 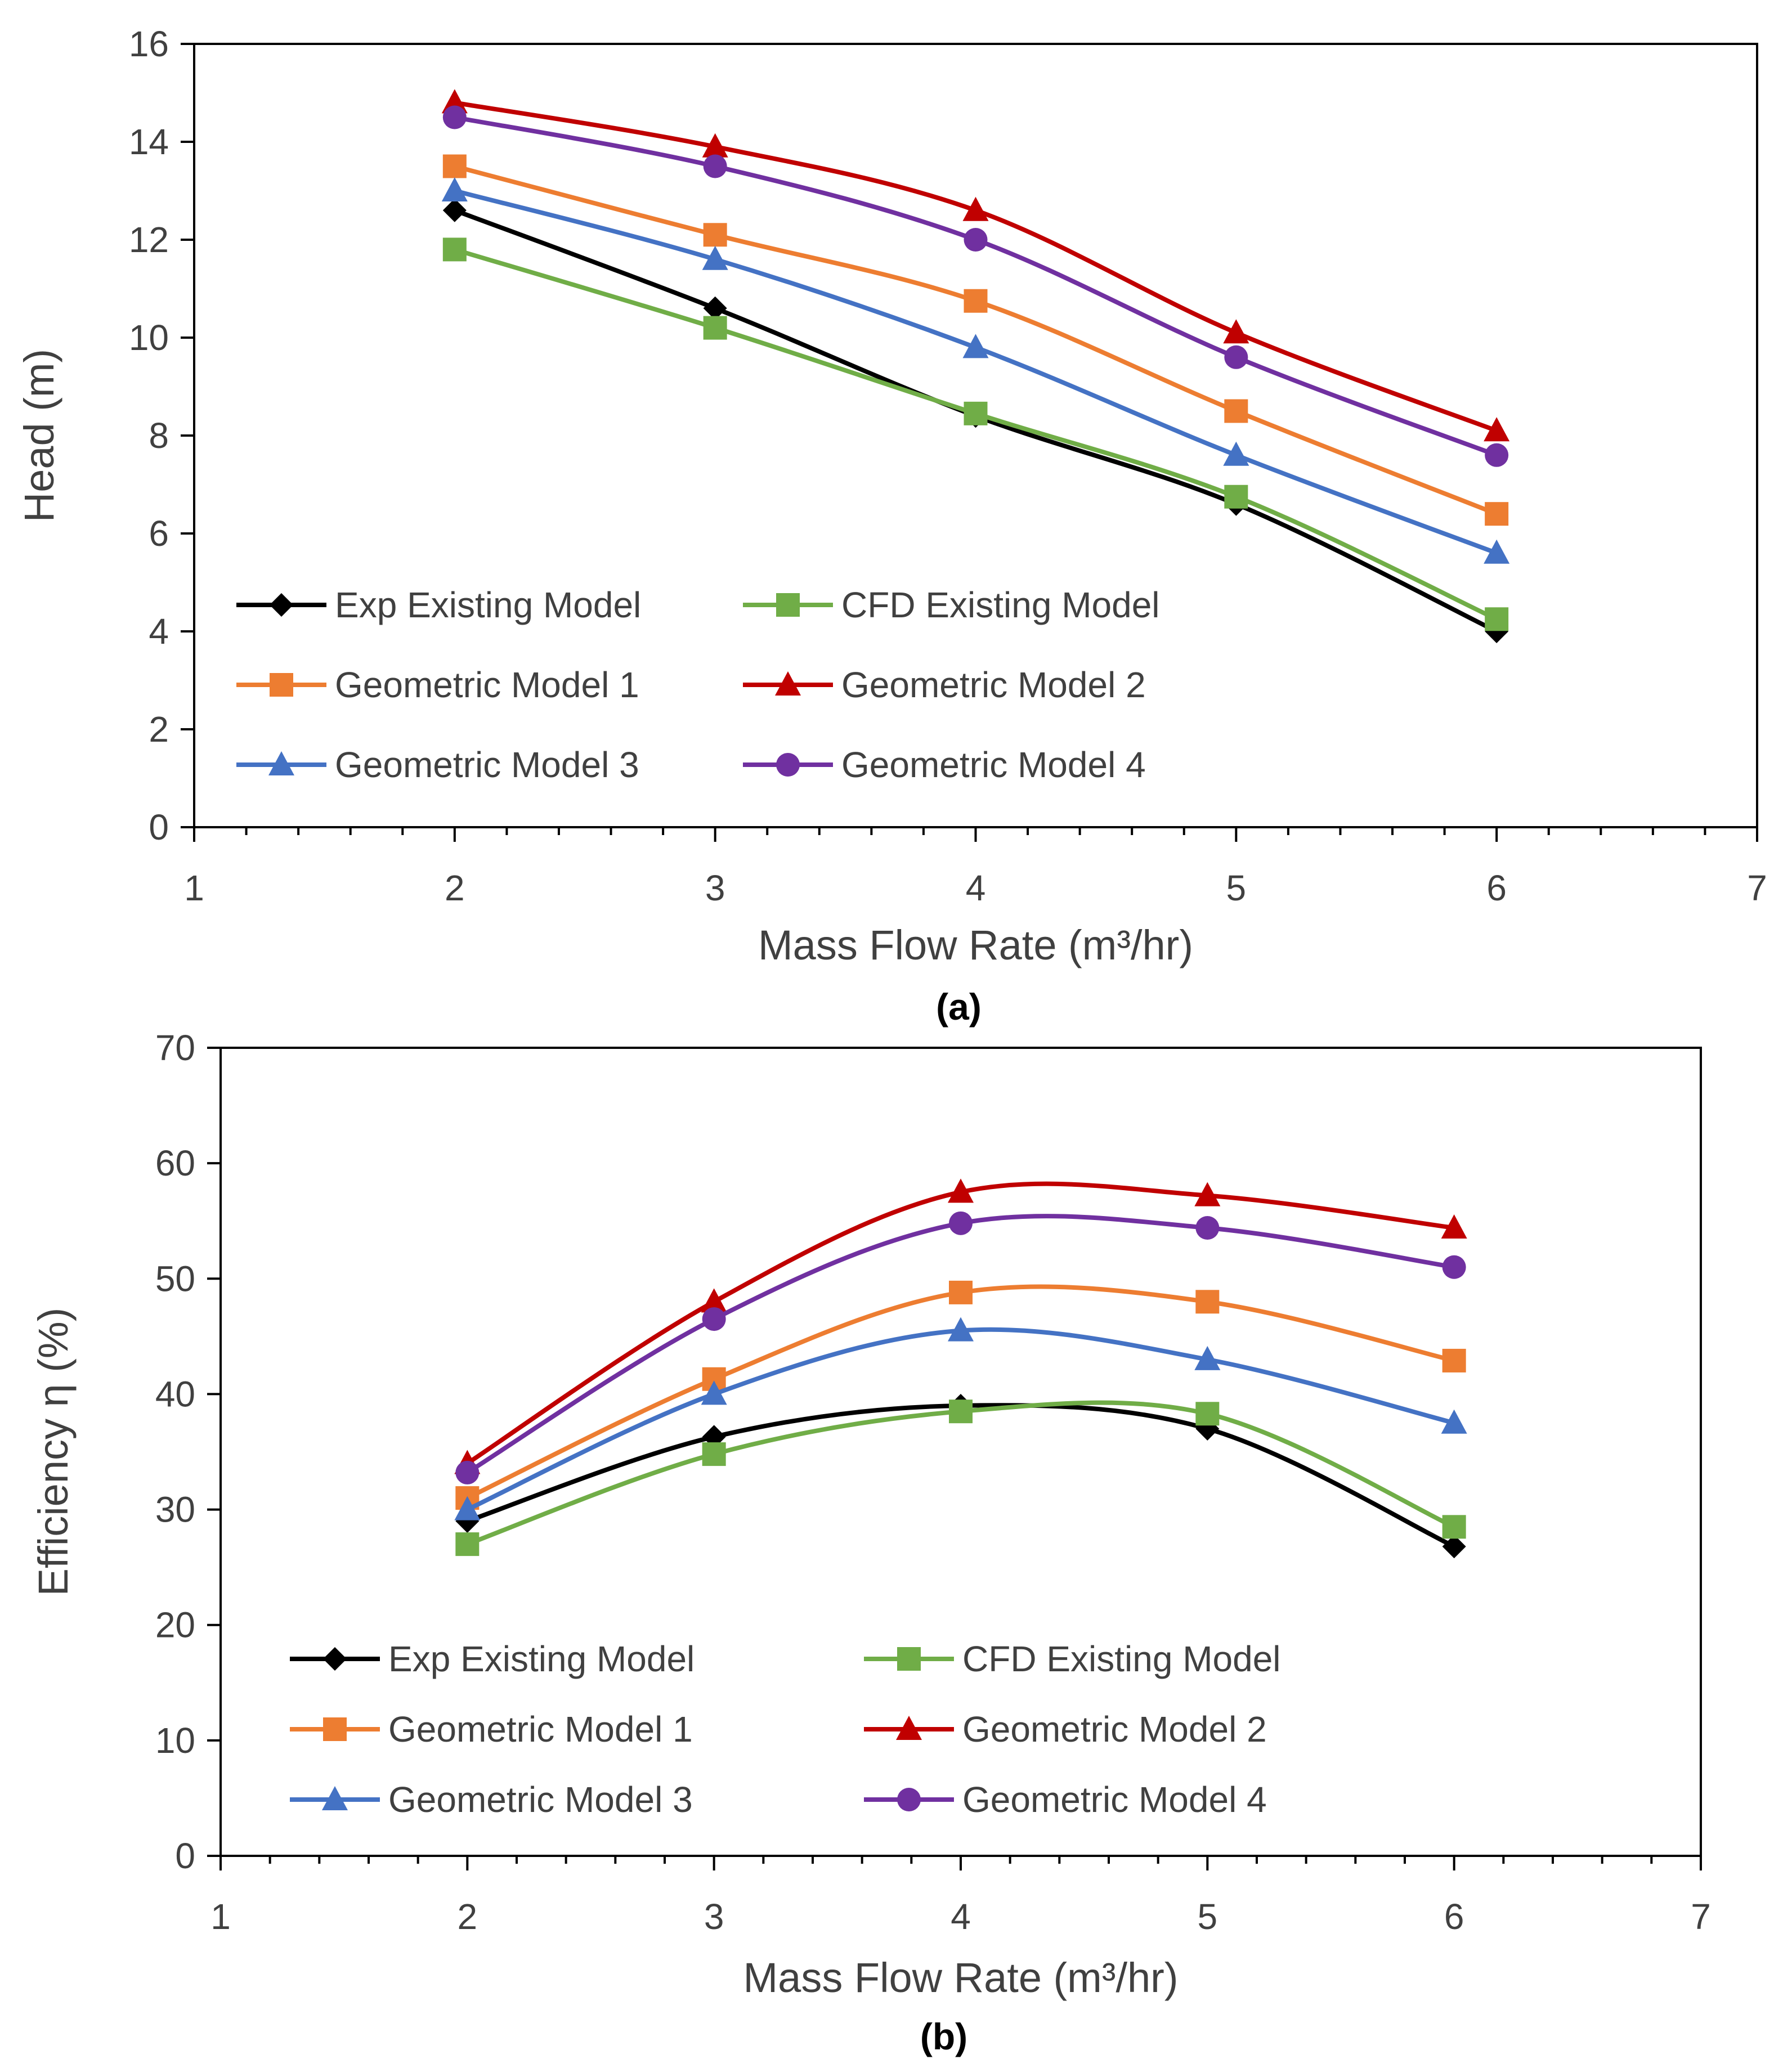 I want to click on x-tick-label: 1, so click(x=220, y=1916).